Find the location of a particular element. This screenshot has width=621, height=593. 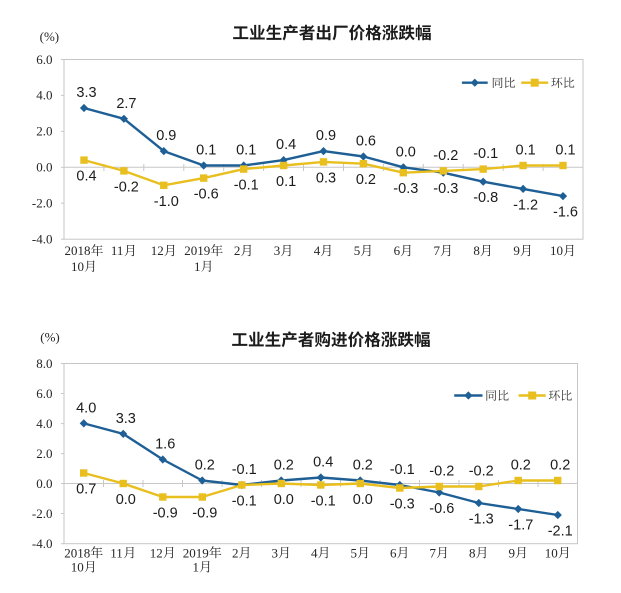

svg-text: 1.6 is located at coordinates (165, 445).